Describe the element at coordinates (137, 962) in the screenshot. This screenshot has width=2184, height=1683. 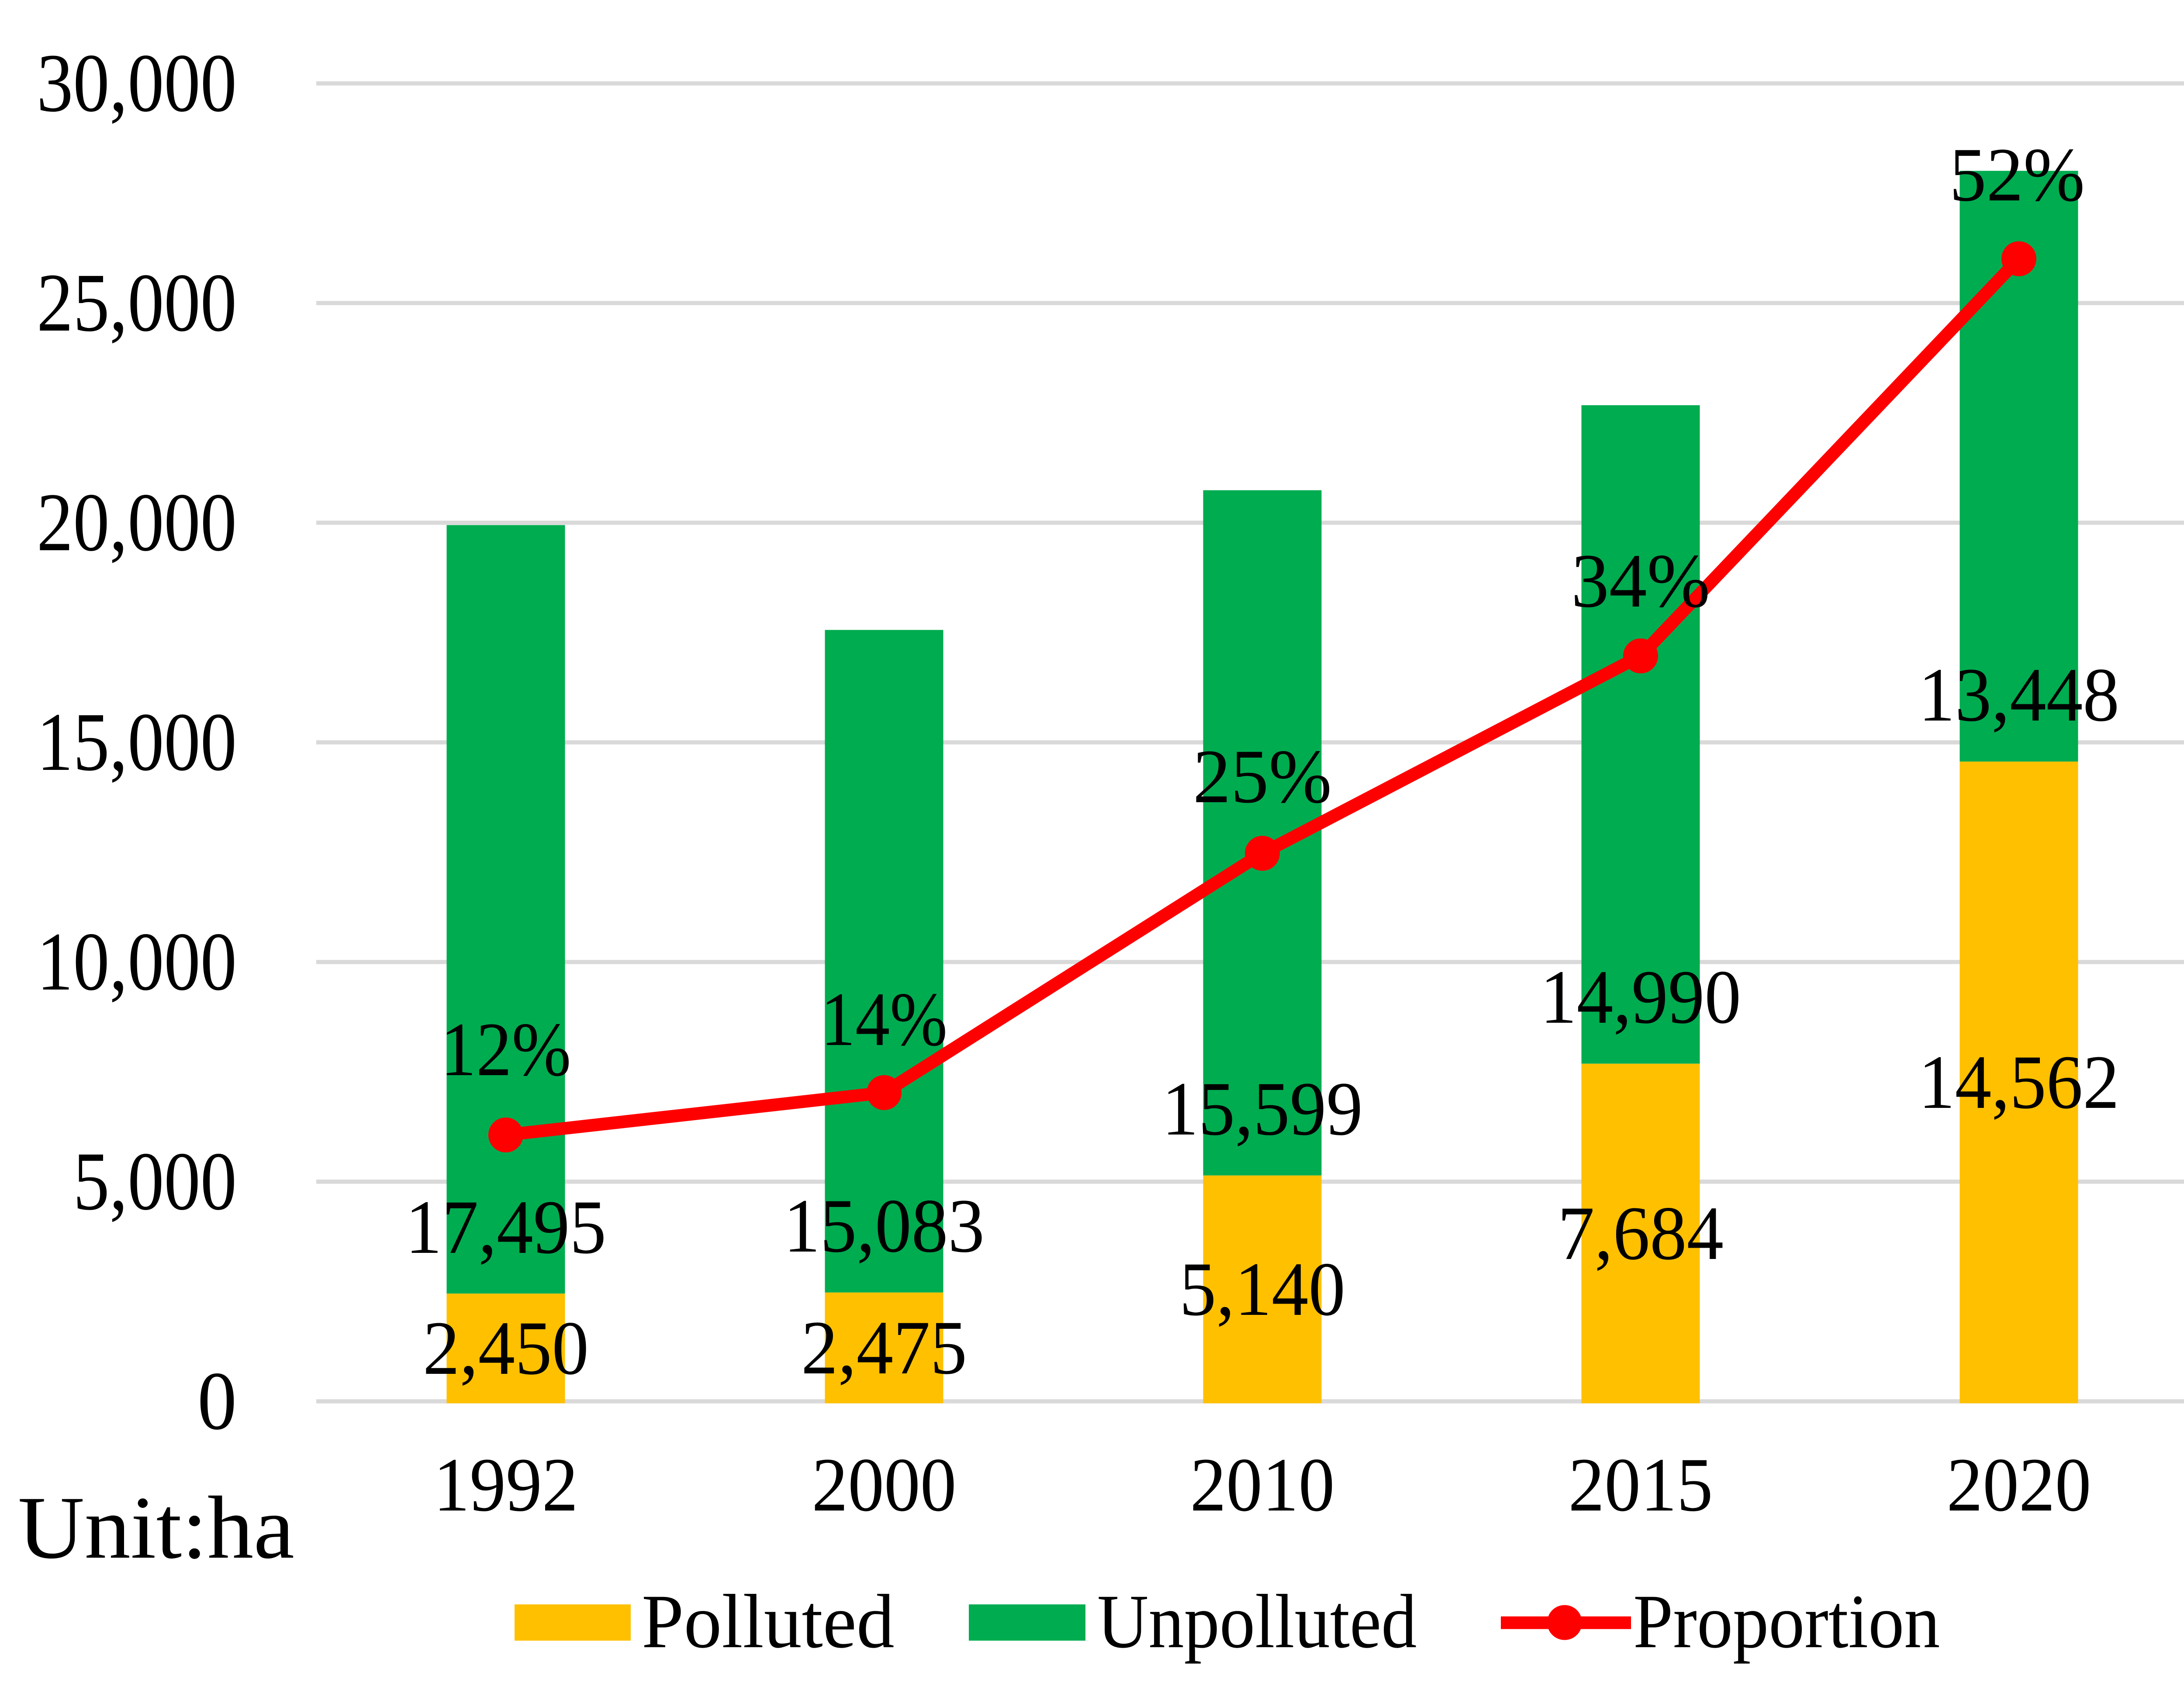
I see `svg-text: 10,000` at that location.